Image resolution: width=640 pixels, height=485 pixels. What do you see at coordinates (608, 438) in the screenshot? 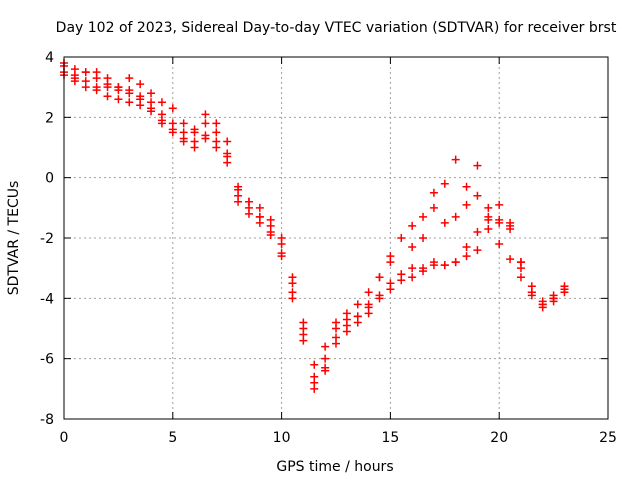
I see `x-tick-label: 25` at bounding box center [608, 438].